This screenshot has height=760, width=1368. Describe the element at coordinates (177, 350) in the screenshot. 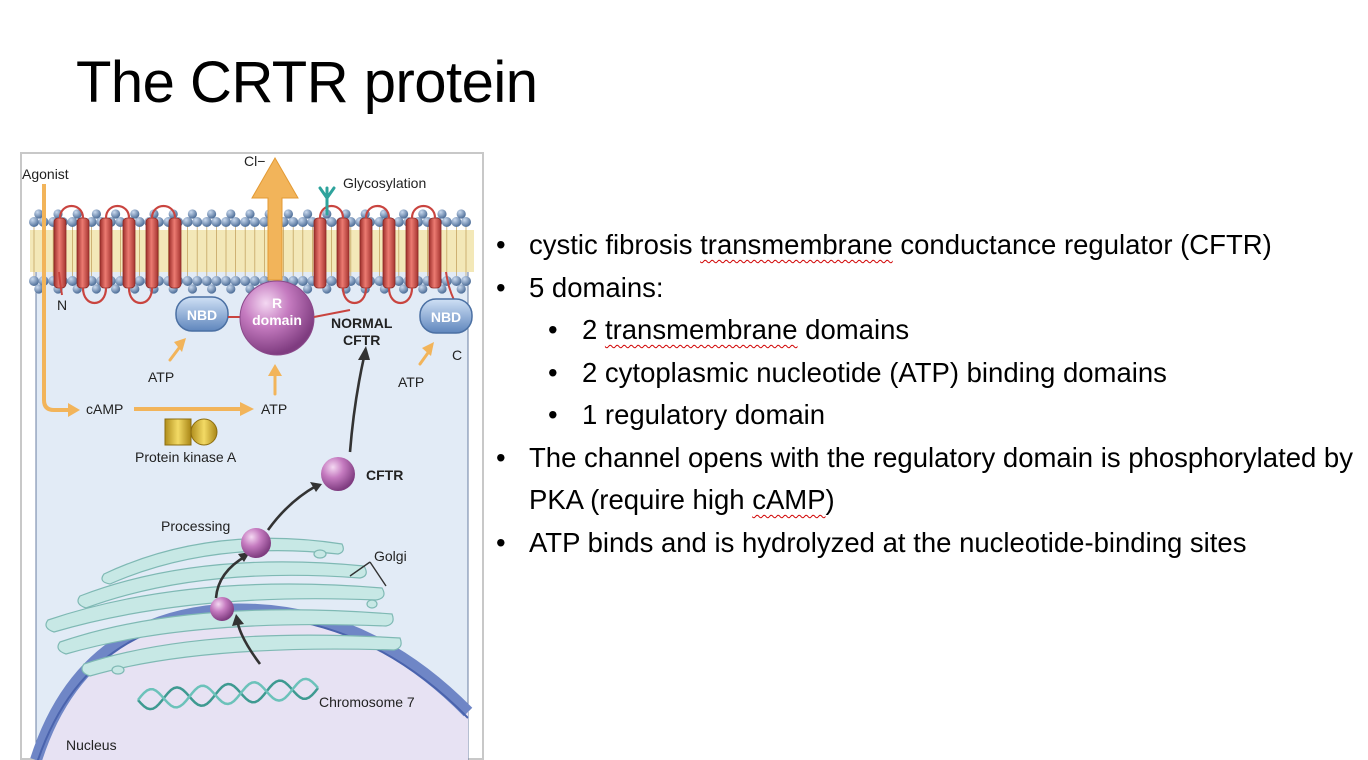

I see `atp-arrow-left` at that location.